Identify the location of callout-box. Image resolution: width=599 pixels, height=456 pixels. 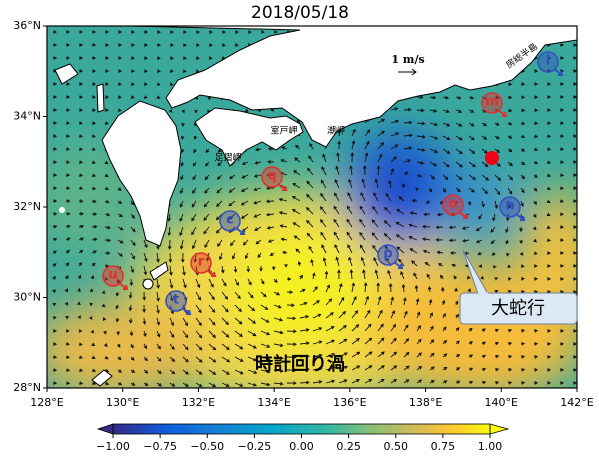
(518, 308).